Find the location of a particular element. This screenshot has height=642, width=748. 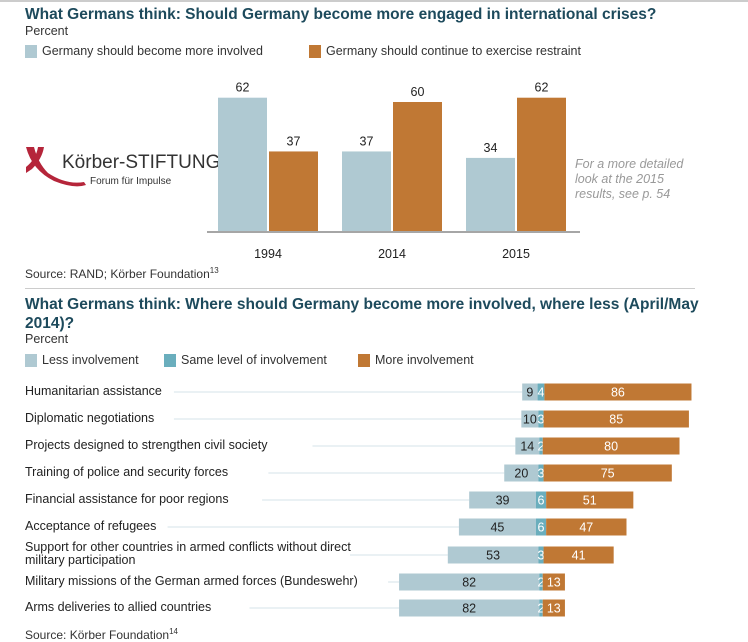

legend-label: More involvement is located at coordinates (424, 360).